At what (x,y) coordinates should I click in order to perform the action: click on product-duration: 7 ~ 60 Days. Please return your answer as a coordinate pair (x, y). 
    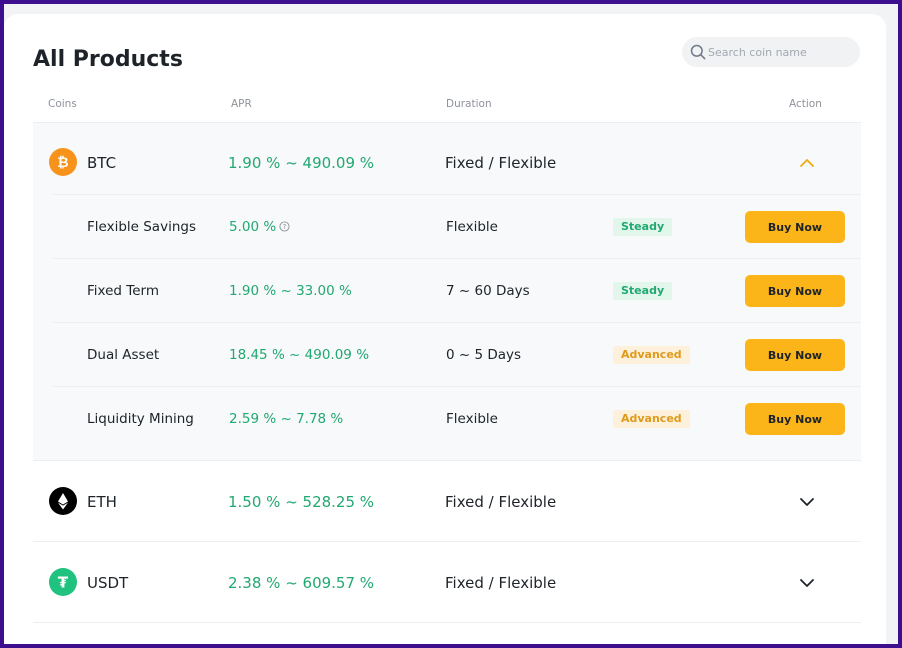
    Looking at the image, I should click on (488, 291).